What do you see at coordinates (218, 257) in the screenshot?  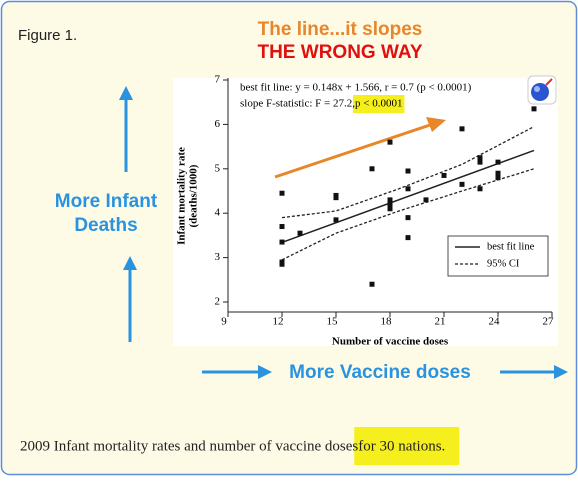 I see `y-tick-label: 3` at bounding box center [218, 257].